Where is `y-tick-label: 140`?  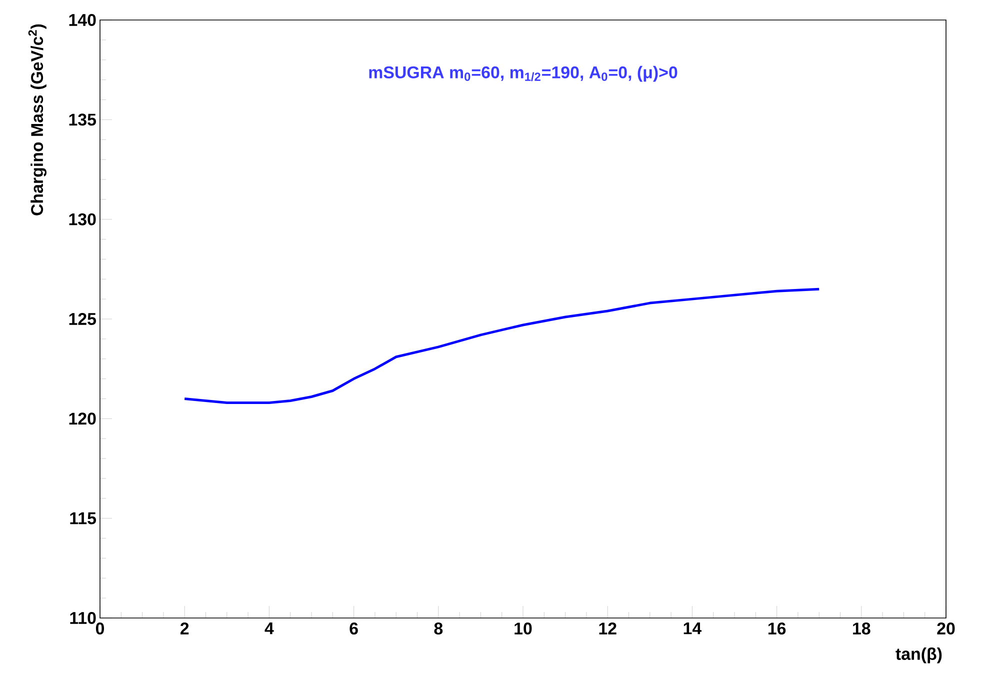 y-tick-label: 140 is located at coordinates (82, 20).